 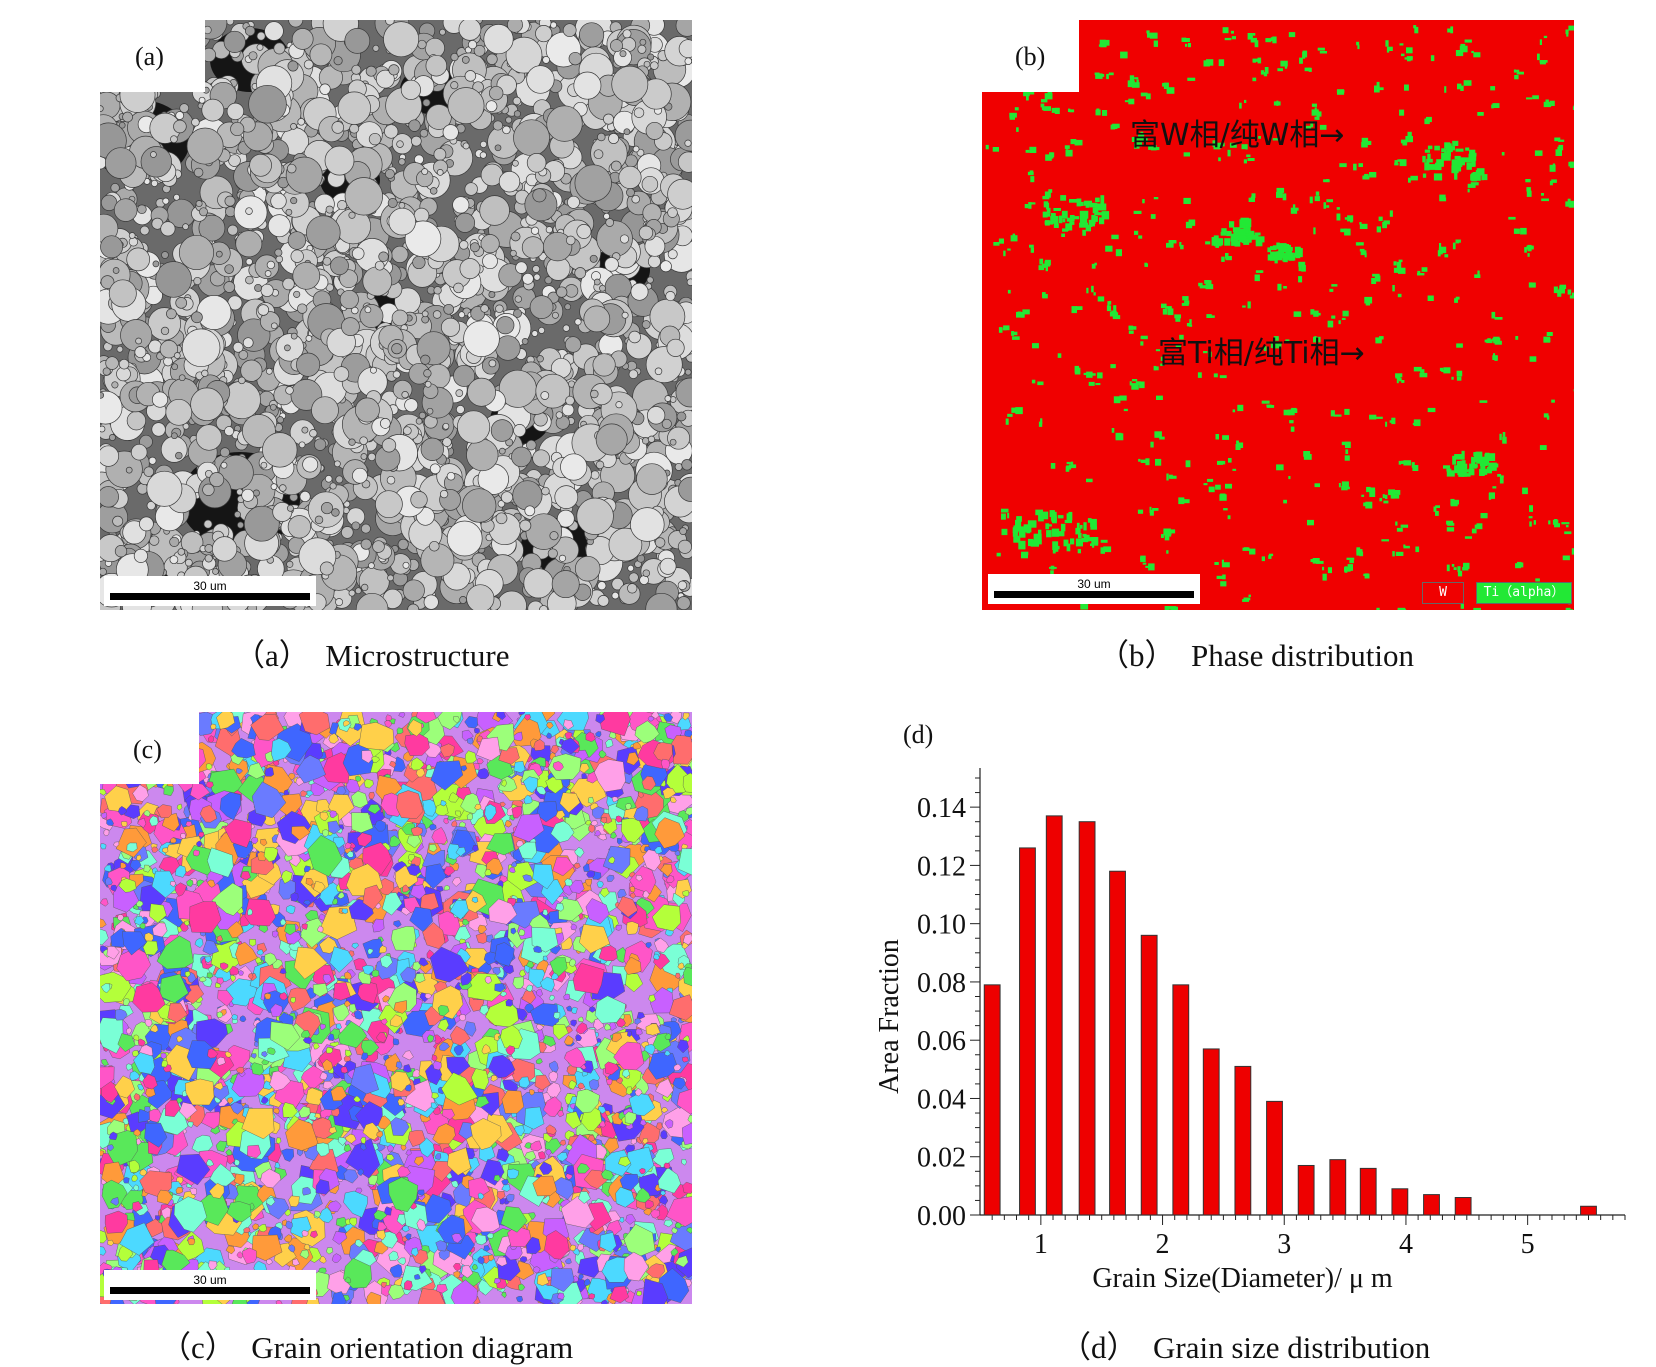 I want to click on annotation-w-phase: 富W相/纯W相→, so click(x=1237, y=132).